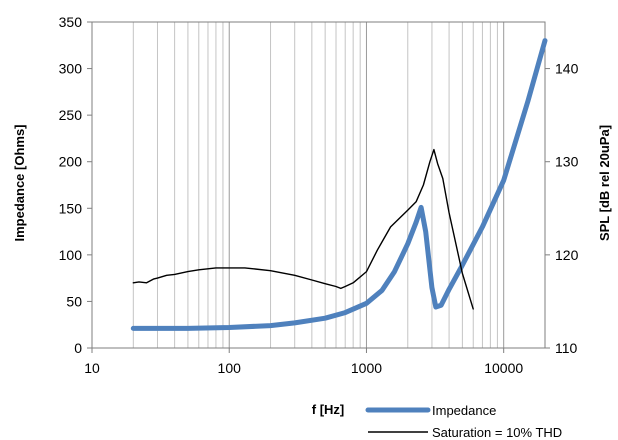  What do you see at coordinates (71, 208) in the screenshot?
I see `y-tick-label: 150` at bounding box center [71, 208].